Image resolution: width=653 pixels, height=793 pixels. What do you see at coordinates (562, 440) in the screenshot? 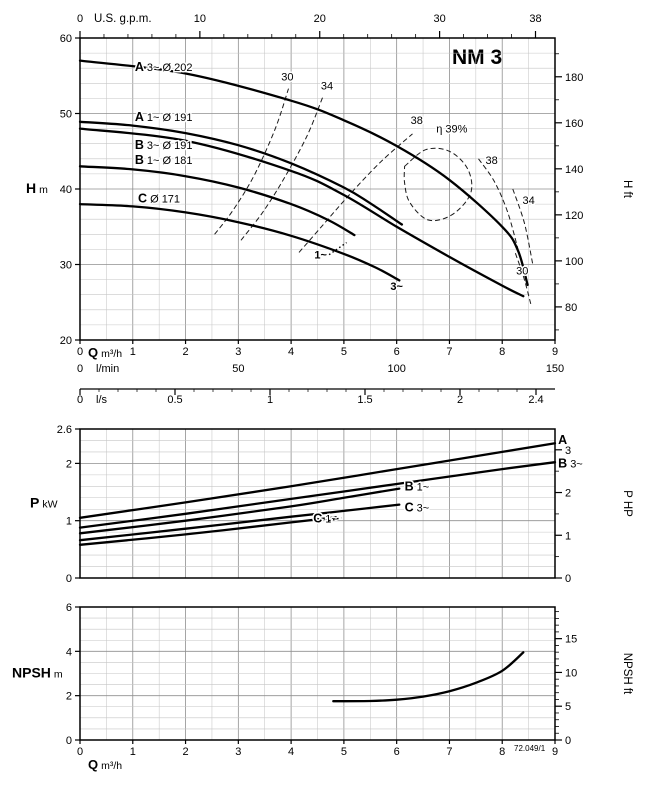
I see `curve-label: A` at bounding box center [562, 440].